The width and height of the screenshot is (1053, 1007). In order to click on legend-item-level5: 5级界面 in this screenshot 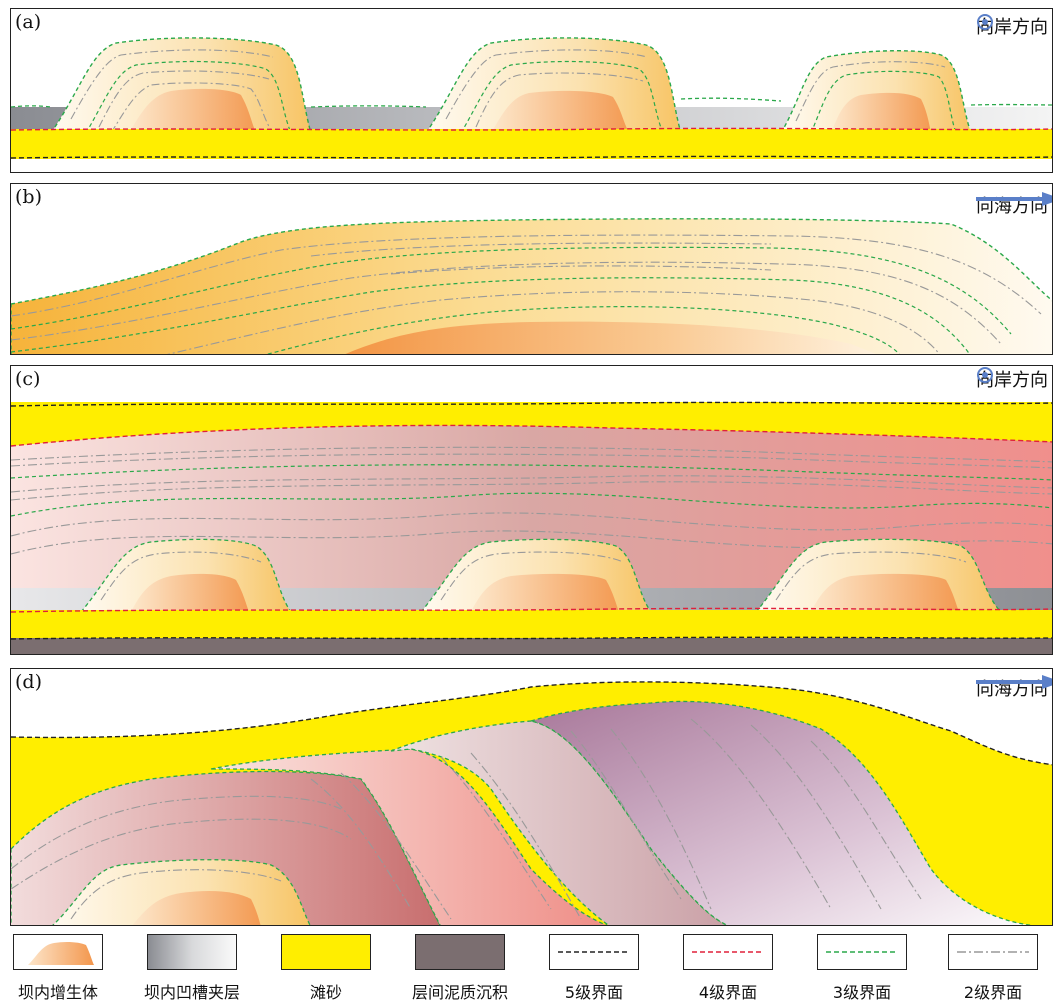, I will do `click(594, 968)`.